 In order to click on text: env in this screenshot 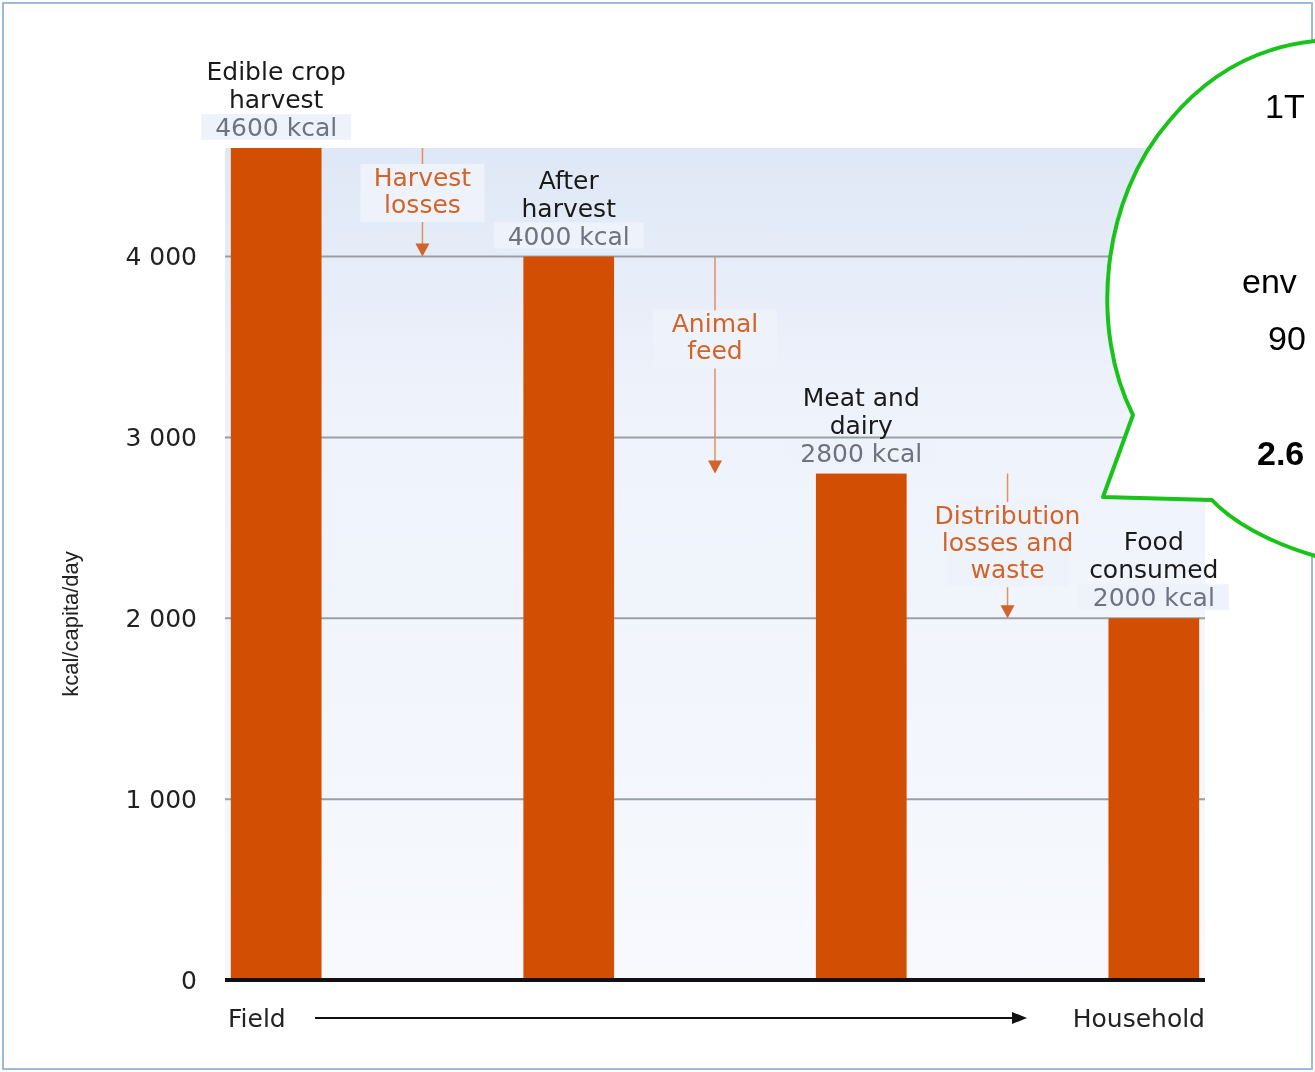, I will do `click(1269, 281)`.